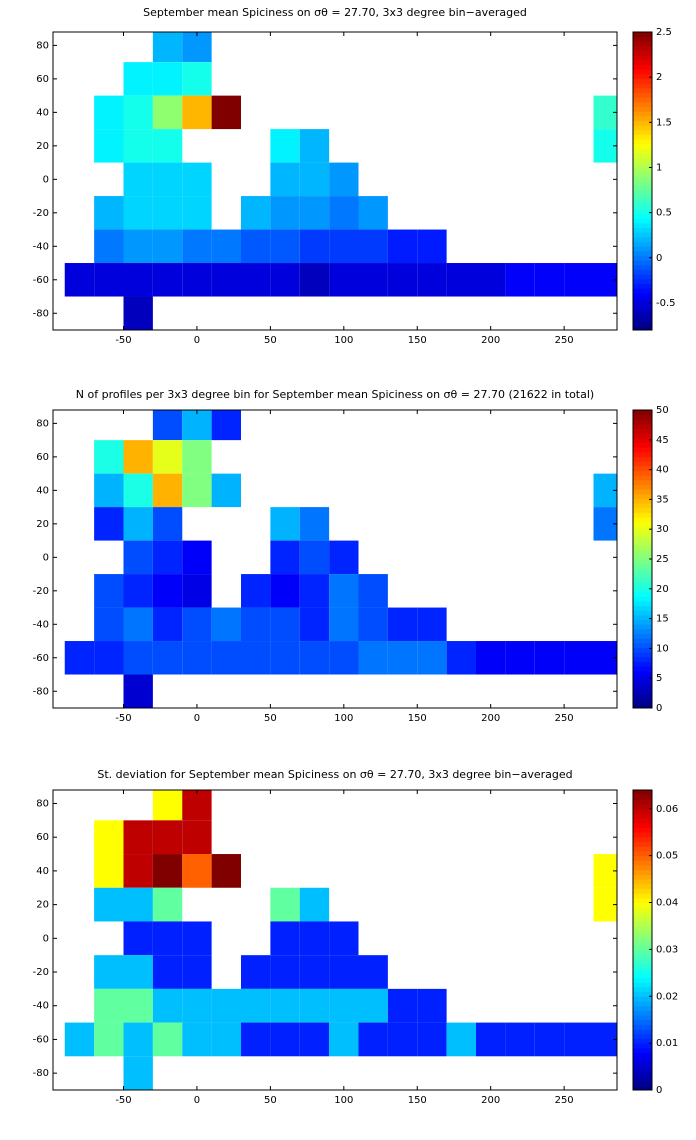  I want to click on x-tick-label: 0, so click(197, 340).